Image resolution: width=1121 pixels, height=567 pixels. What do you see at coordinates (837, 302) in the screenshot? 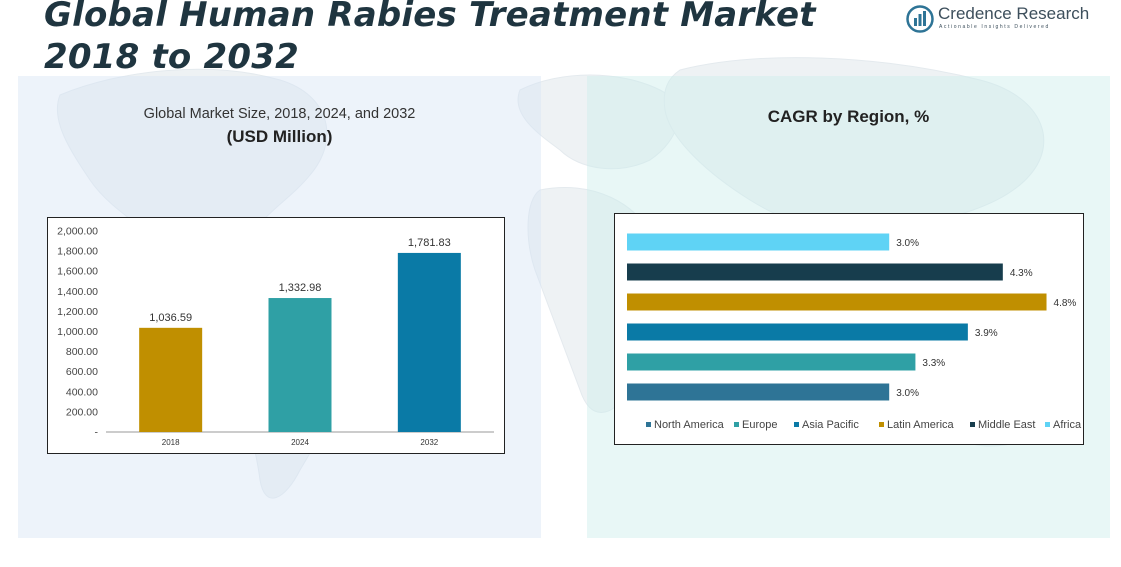
I see `bar-latin-america` at bounding box center [837, 302].